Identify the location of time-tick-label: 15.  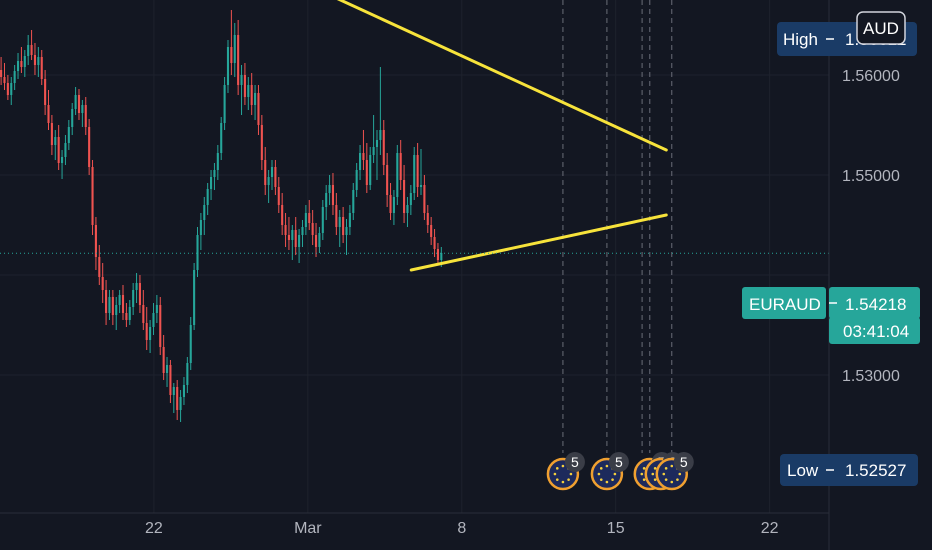
(616, 528).